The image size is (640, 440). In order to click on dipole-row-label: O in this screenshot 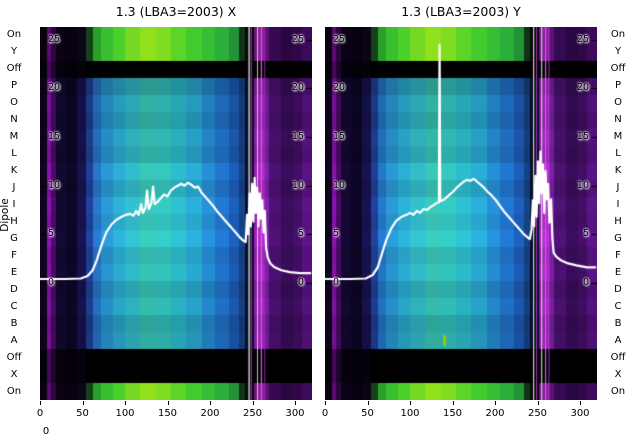, I will do `click(14, 103)`.